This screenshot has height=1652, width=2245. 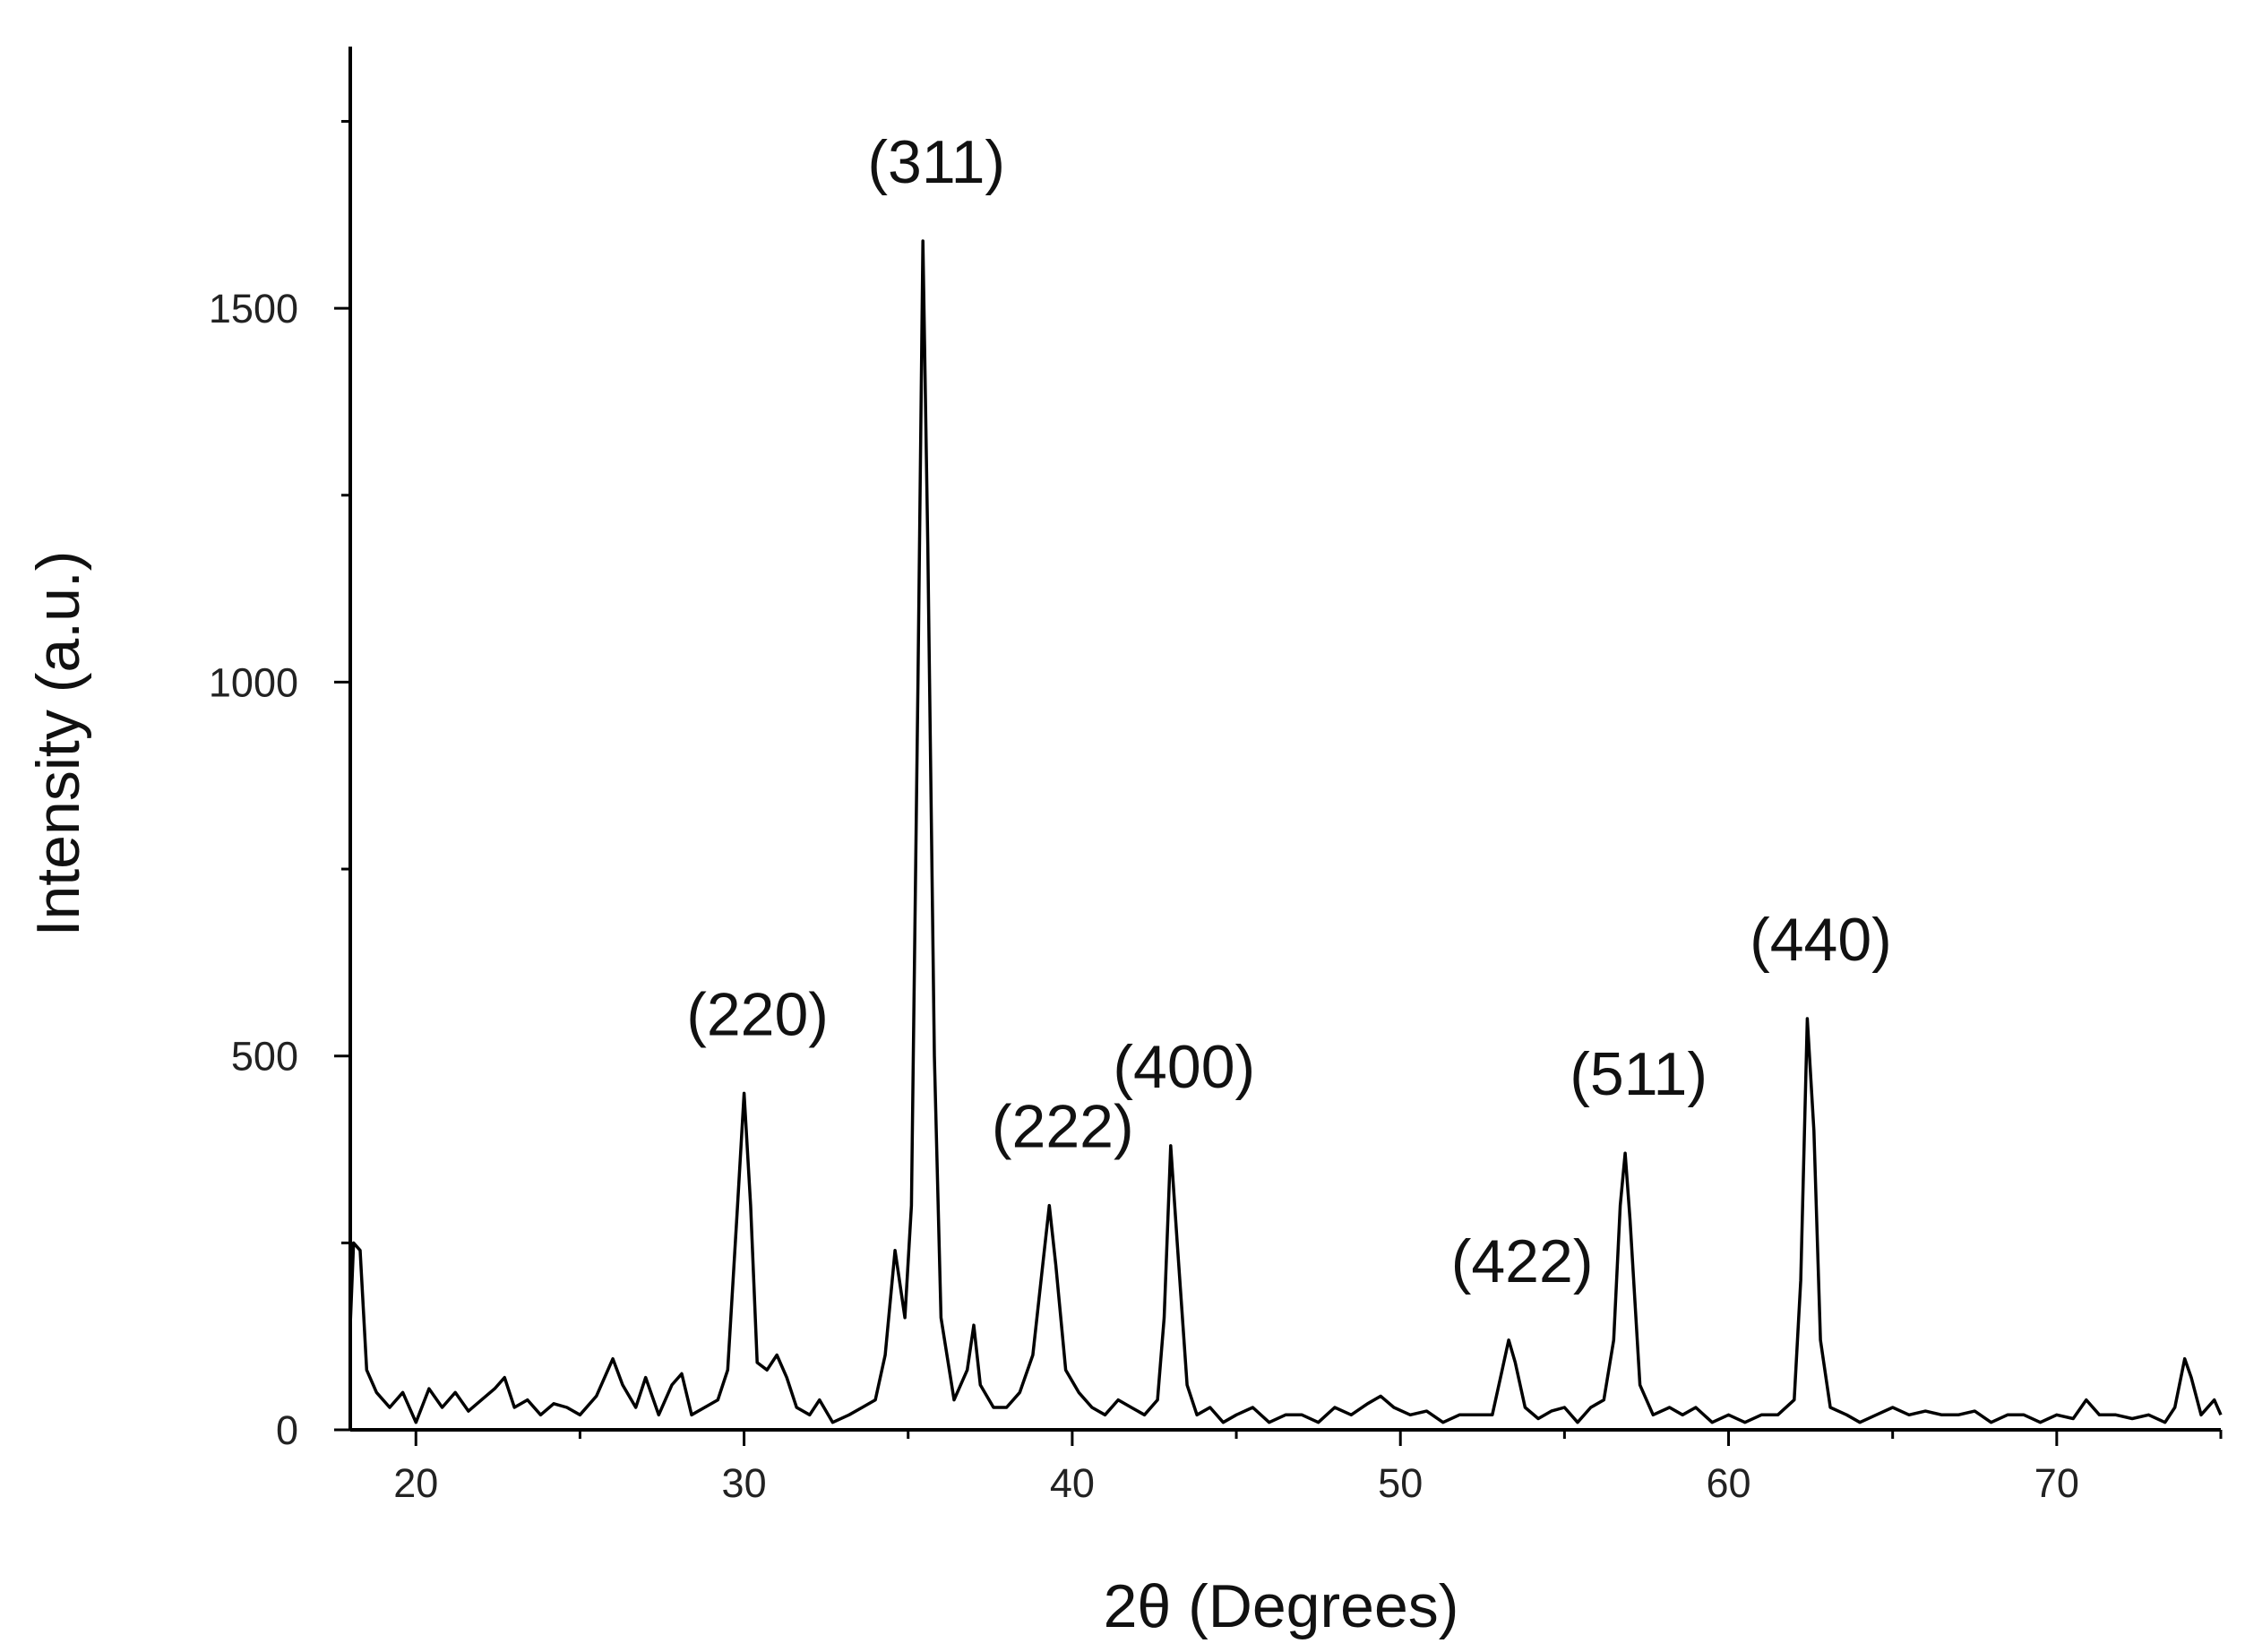 What do you see at coordinates (1400, 1483) in the screenshot?
I see `x-tick-label: 50` at bounding box center [1400, 1483].